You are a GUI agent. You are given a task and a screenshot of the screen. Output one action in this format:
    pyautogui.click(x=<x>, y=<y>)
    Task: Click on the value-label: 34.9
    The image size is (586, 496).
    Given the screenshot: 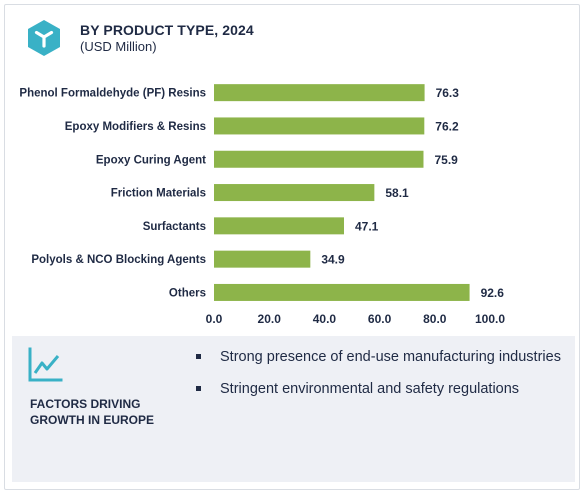 What is the action you would take?
    pyautogui.click(x=333, y=260)
    